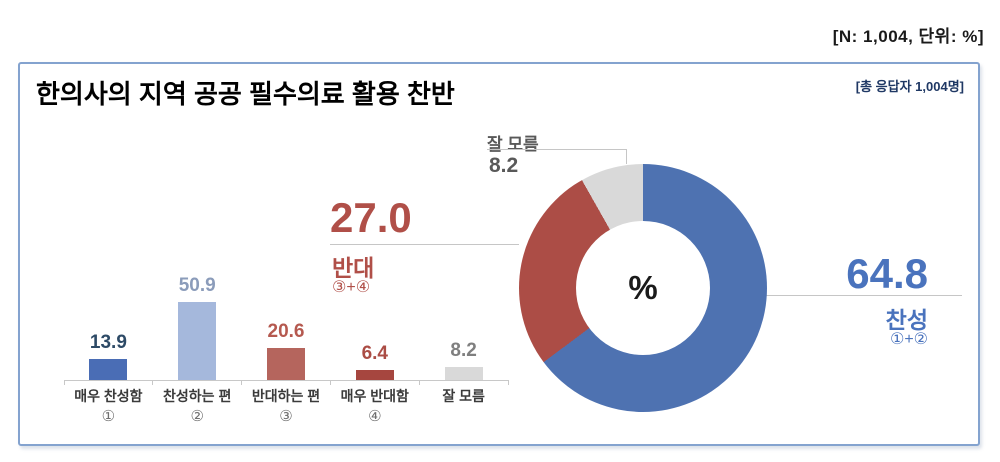 The image size is (1000, 462). Describe the element at coordinates (908, 339) in the screenshot. I see `donut-annotation-favor-formula: ①+②` at that location.